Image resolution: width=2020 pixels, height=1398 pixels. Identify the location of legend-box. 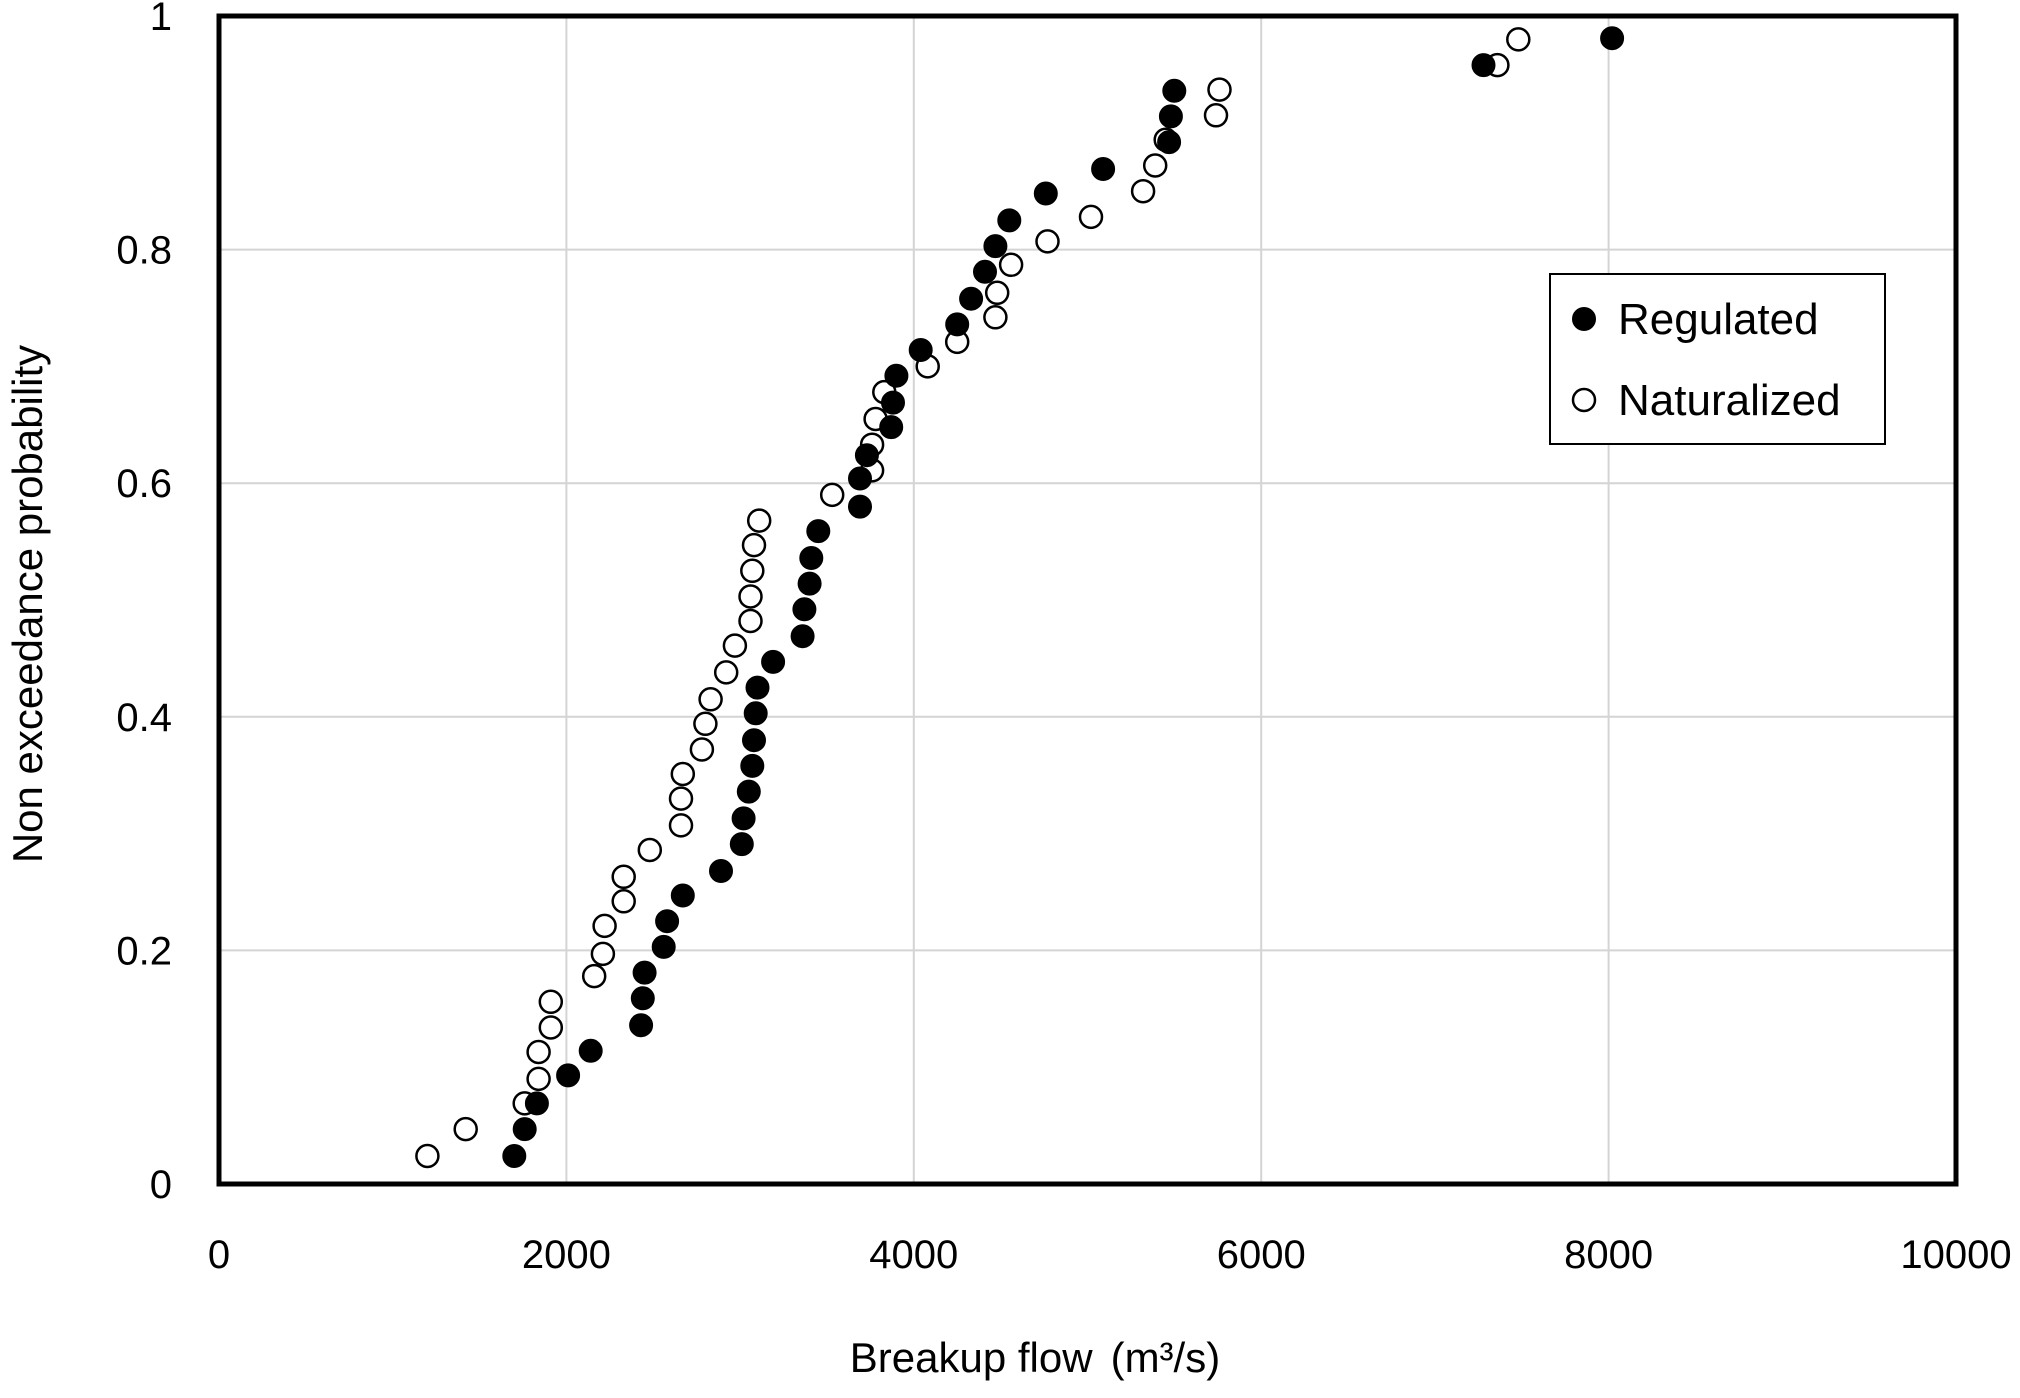
(1717, 359).